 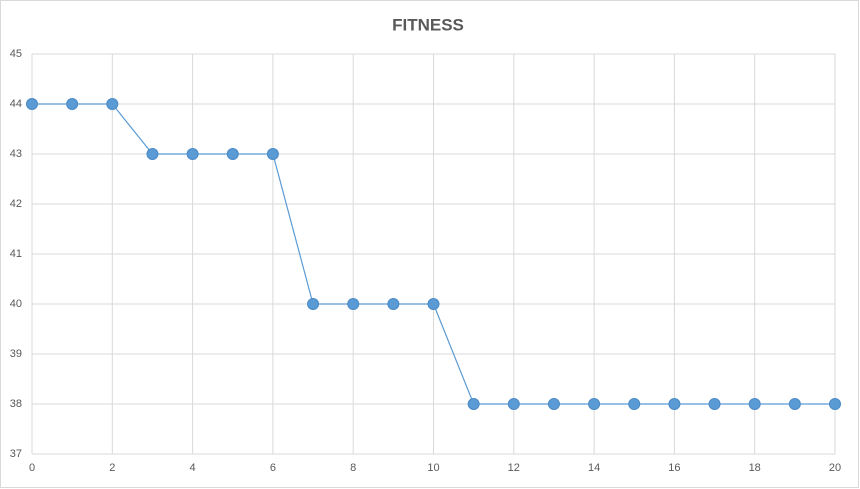 I want to click on y-tick-label: 44, so click(x=16, y=104).